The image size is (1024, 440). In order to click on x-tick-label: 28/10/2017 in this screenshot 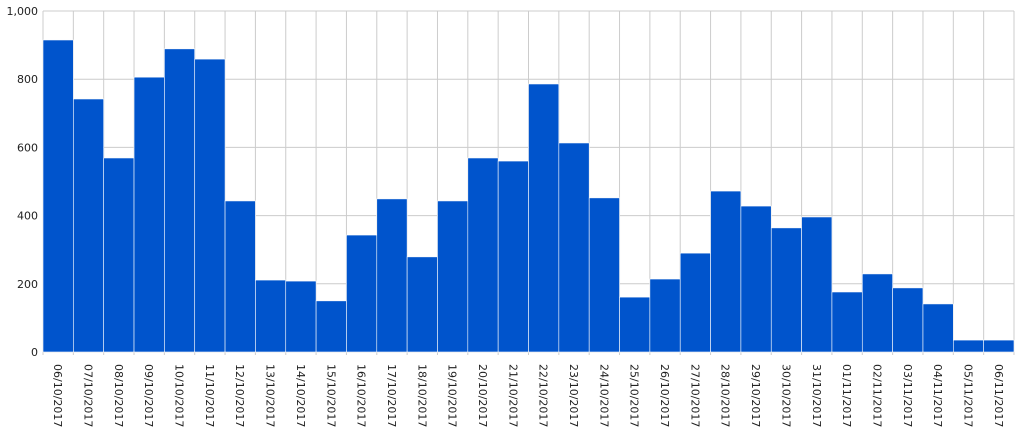, I will do `click(725, 395)`.